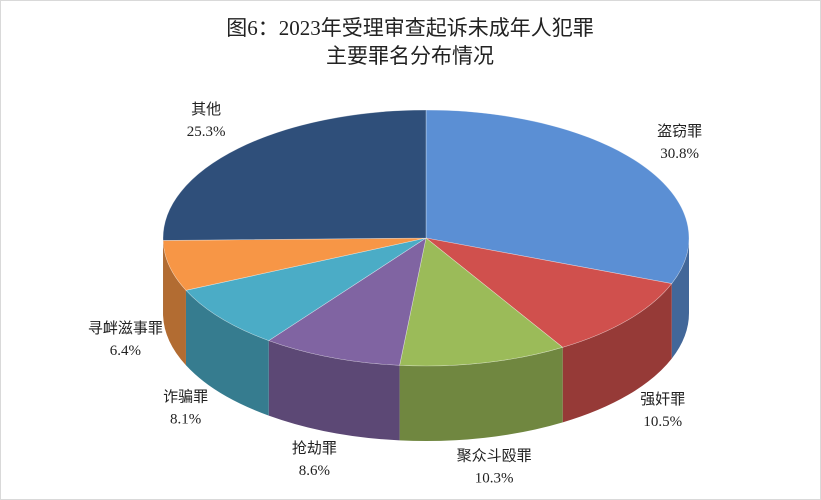 The image size is (821, 500). I want to click on slice-value-label: 6.4%, so click(125, 351).